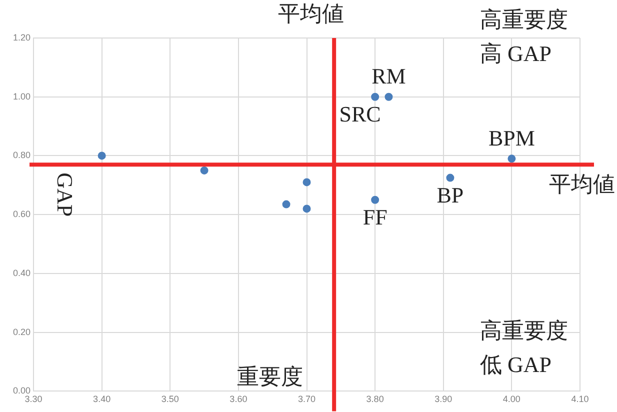 This screenshot has height=412, width=617. I want to click on annotation: BP, so click(450, 195).